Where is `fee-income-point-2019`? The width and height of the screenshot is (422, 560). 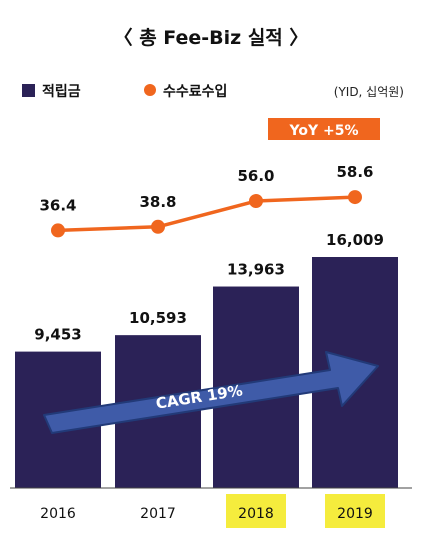 fee-income-point-2019 is located at coordinates (355, 197).